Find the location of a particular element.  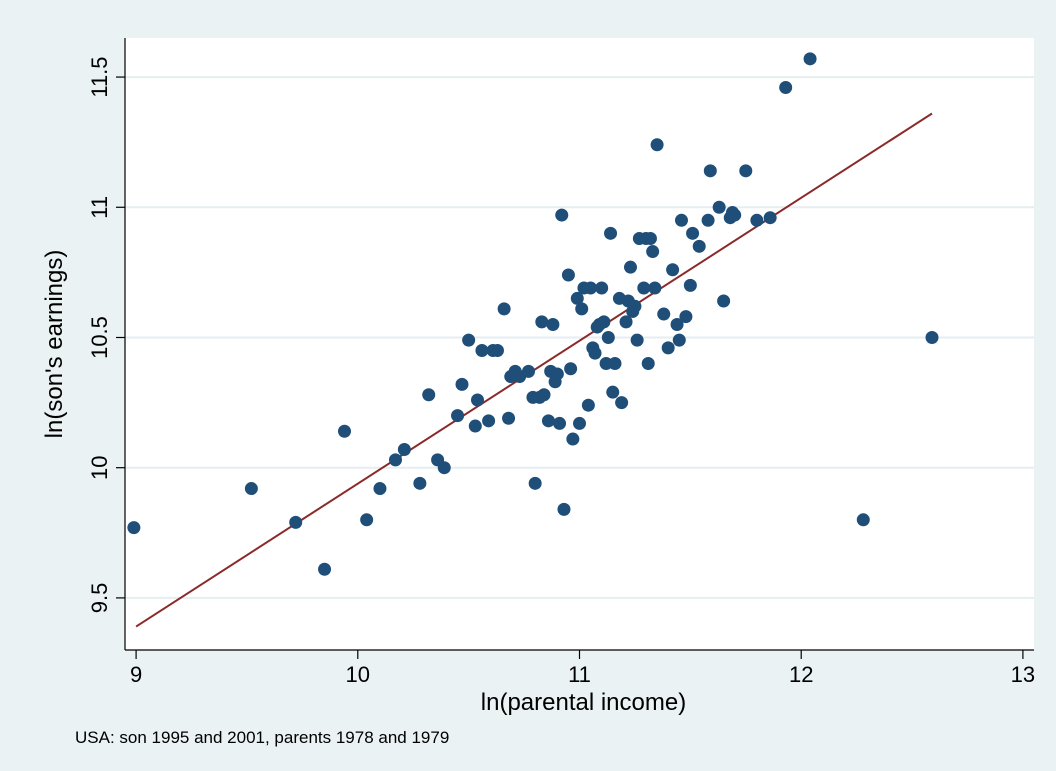

x-tick-label: 13 is located at coordinates (1023, 674).